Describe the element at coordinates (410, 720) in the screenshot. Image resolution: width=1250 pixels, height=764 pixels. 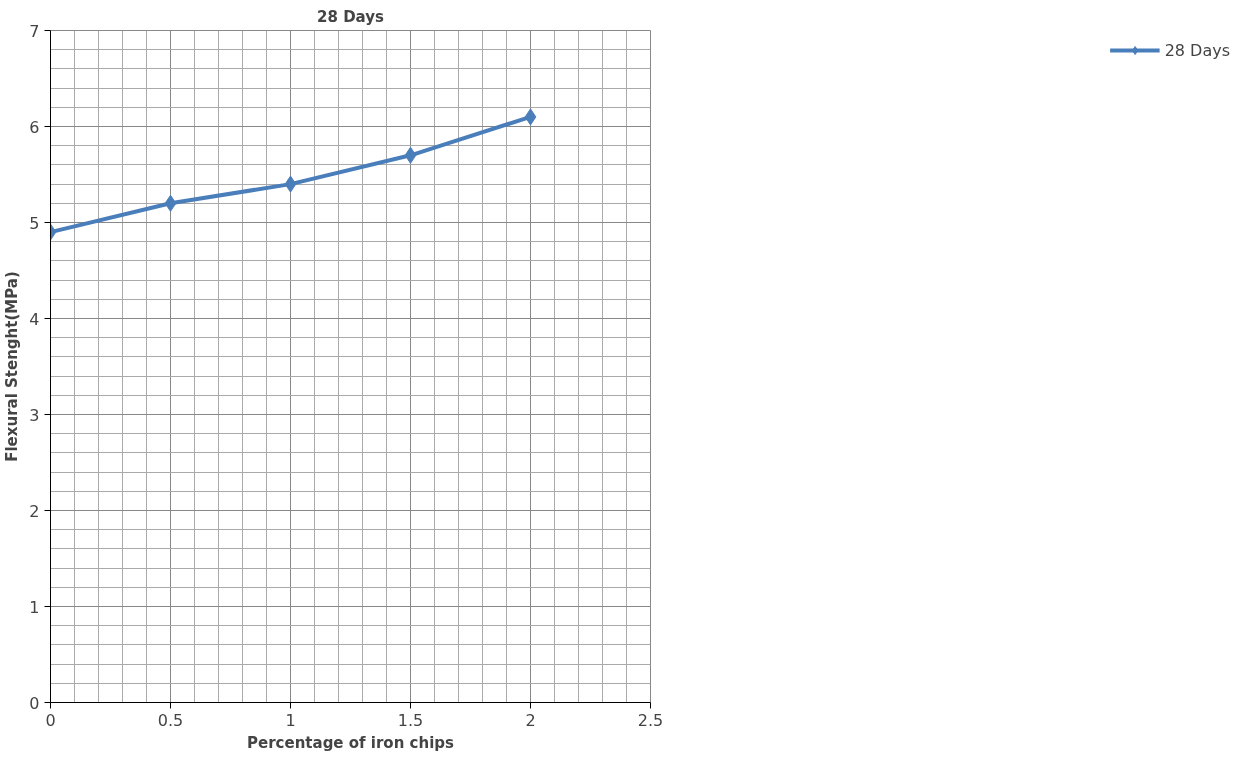
I see `x-tick-label: 1.5` at that location.